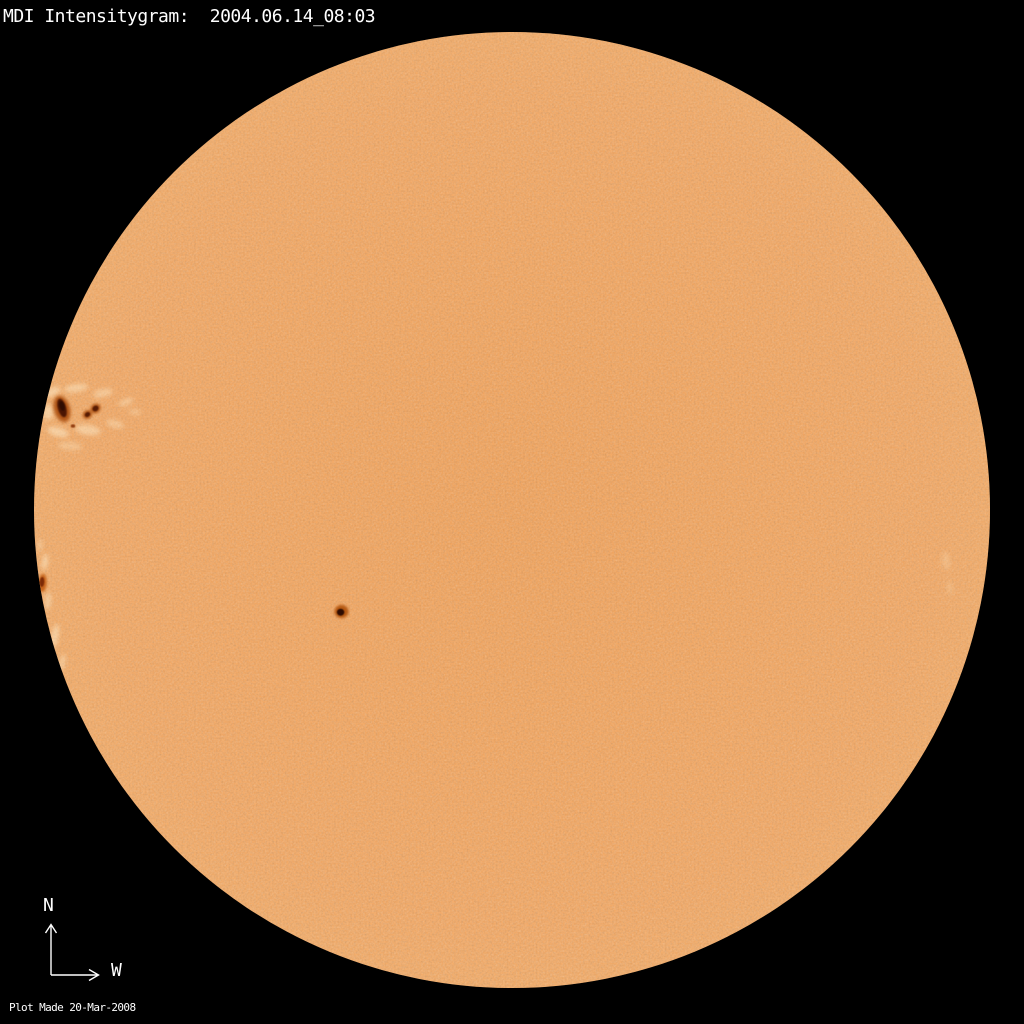 This screenshot has width=1024, height=1024. Describe the element at coordinates (95, 408) in the screenshot. I see `active-region-east-umbra` at that location.